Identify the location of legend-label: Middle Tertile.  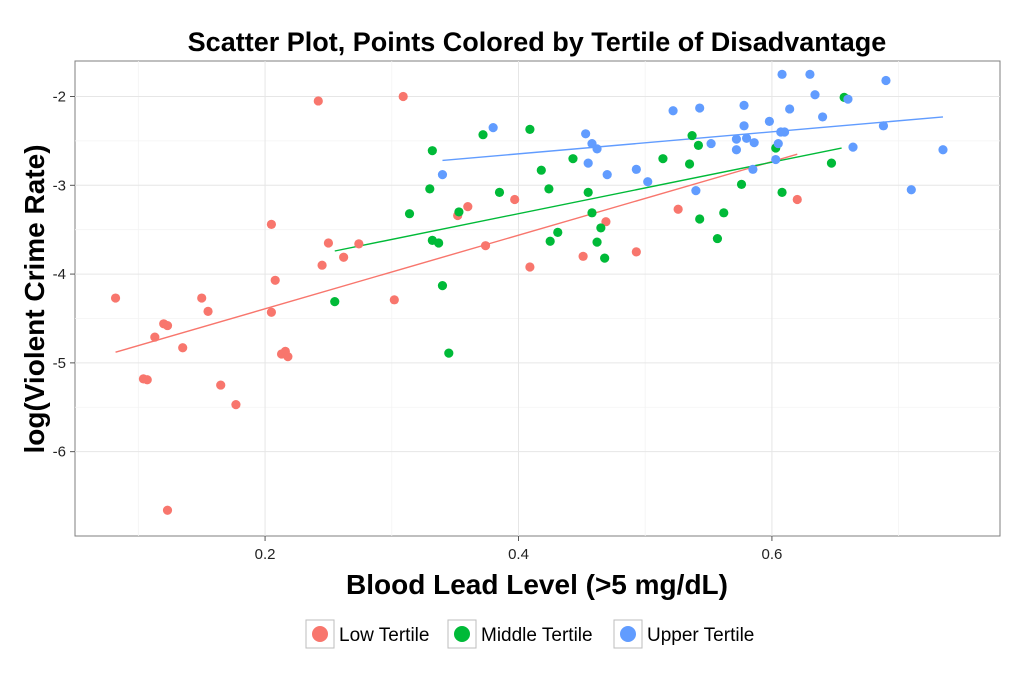
(537, 635).